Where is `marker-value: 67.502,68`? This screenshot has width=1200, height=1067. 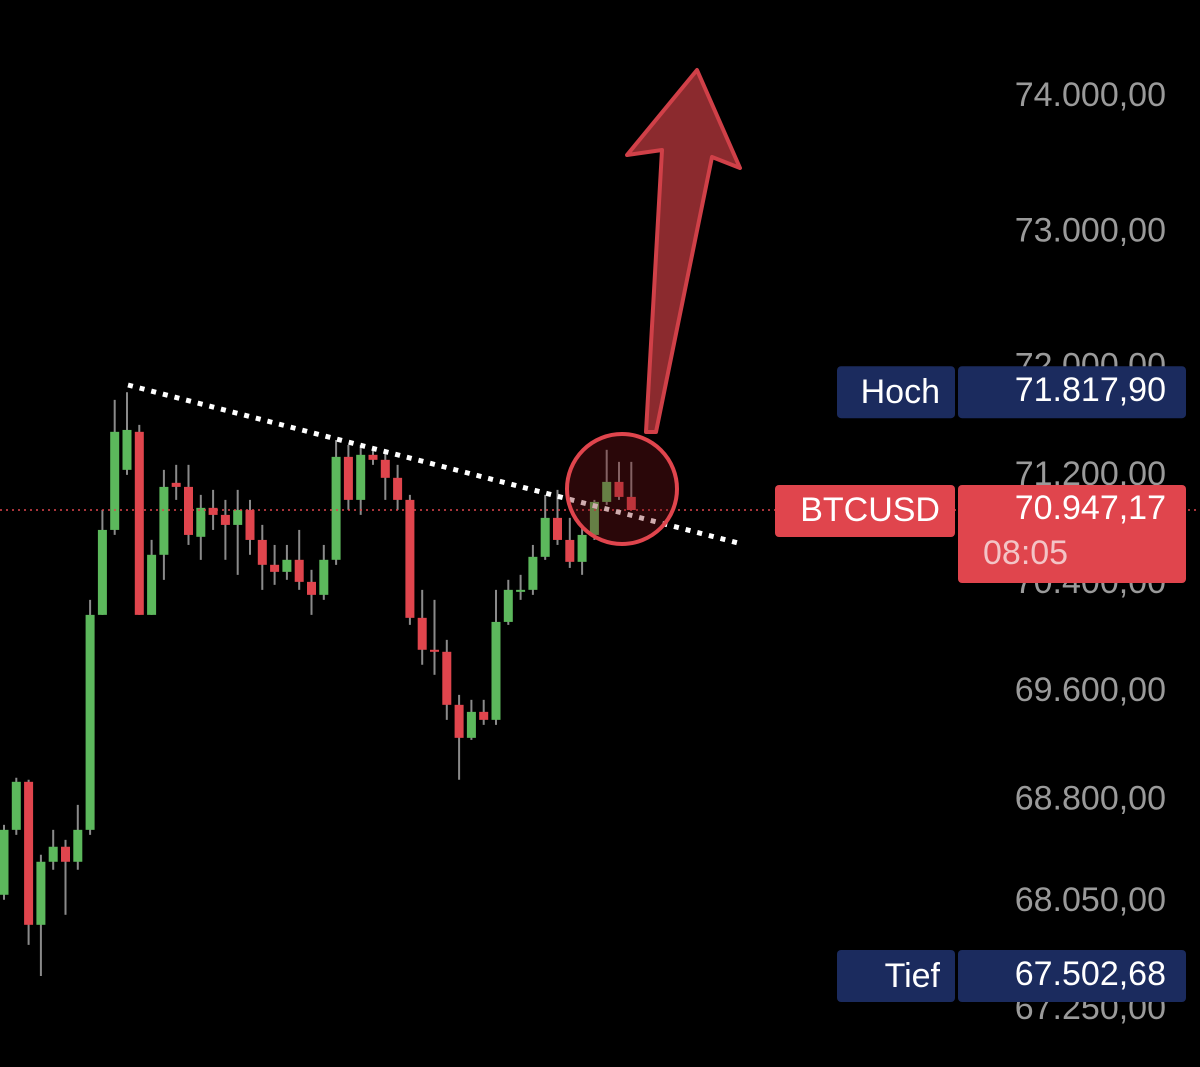
marker-value: 67.502,68 is located at coordinates (1090, 974).